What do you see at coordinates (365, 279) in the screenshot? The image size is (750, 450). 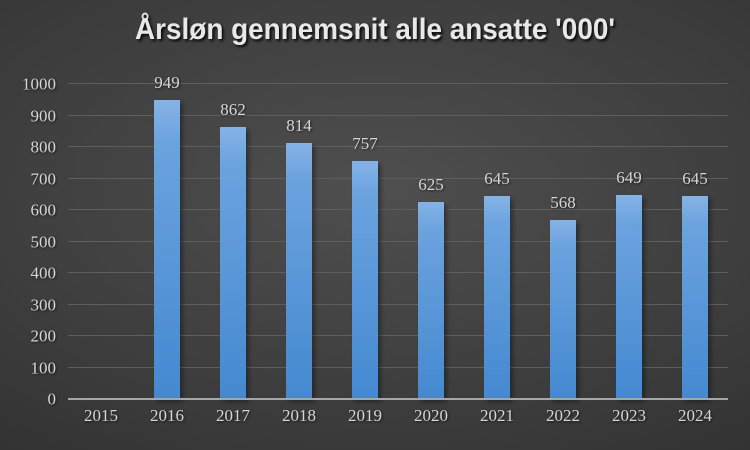 I see `bar-2019` at bounding box center [365, 279].